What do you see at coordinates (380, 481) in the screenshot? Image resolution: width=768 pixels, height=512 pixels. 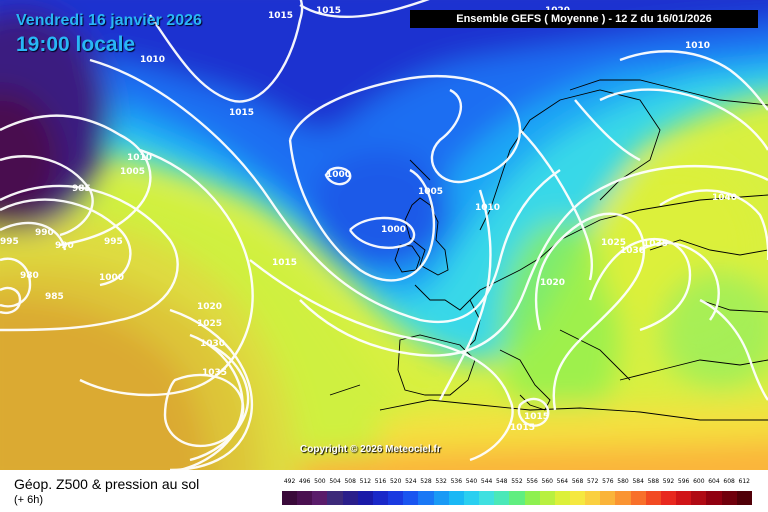 I see `scale-label: 516` at bounding box center [380, 481].